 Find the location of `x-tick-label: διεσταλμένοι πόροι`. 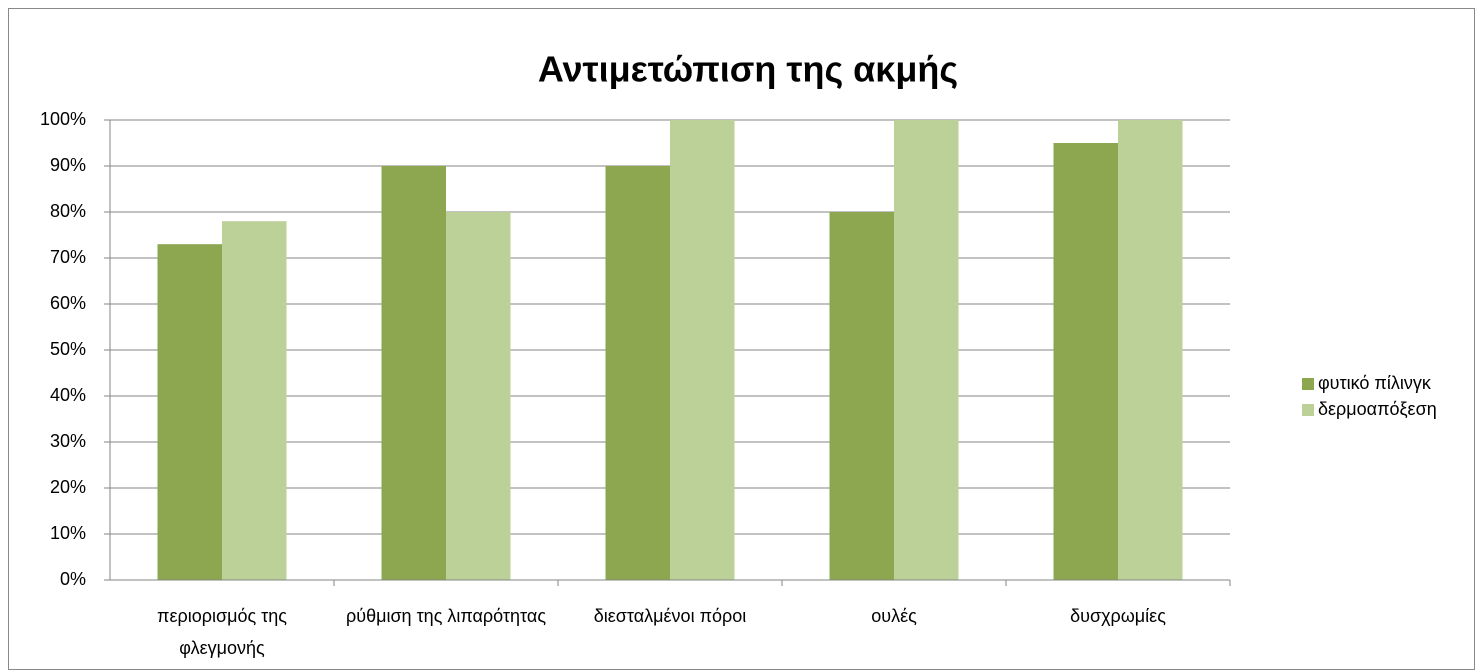

x-tick-label: διεσταλμένοι πόροι is located at coordinates (670, 616).